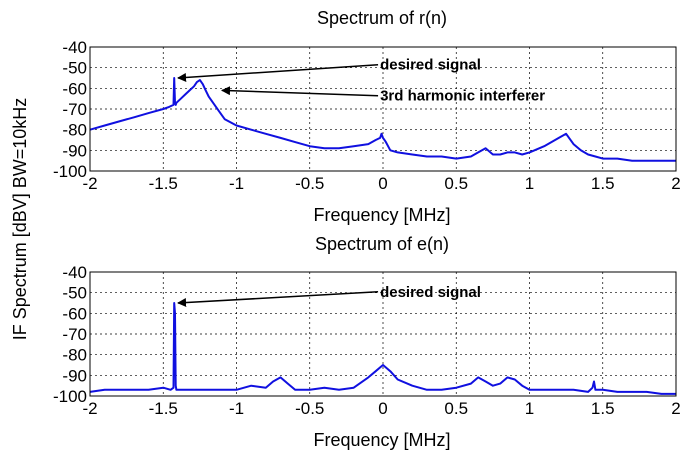 Image resolution: width=682 pixels, height=453 pixels. What do you see at coordinates (20, 219) in the screenshot?
I see `shared-y-axis-label: IF Spectrum [dBV] BW=10kHz` at bounding box center [20, 219].